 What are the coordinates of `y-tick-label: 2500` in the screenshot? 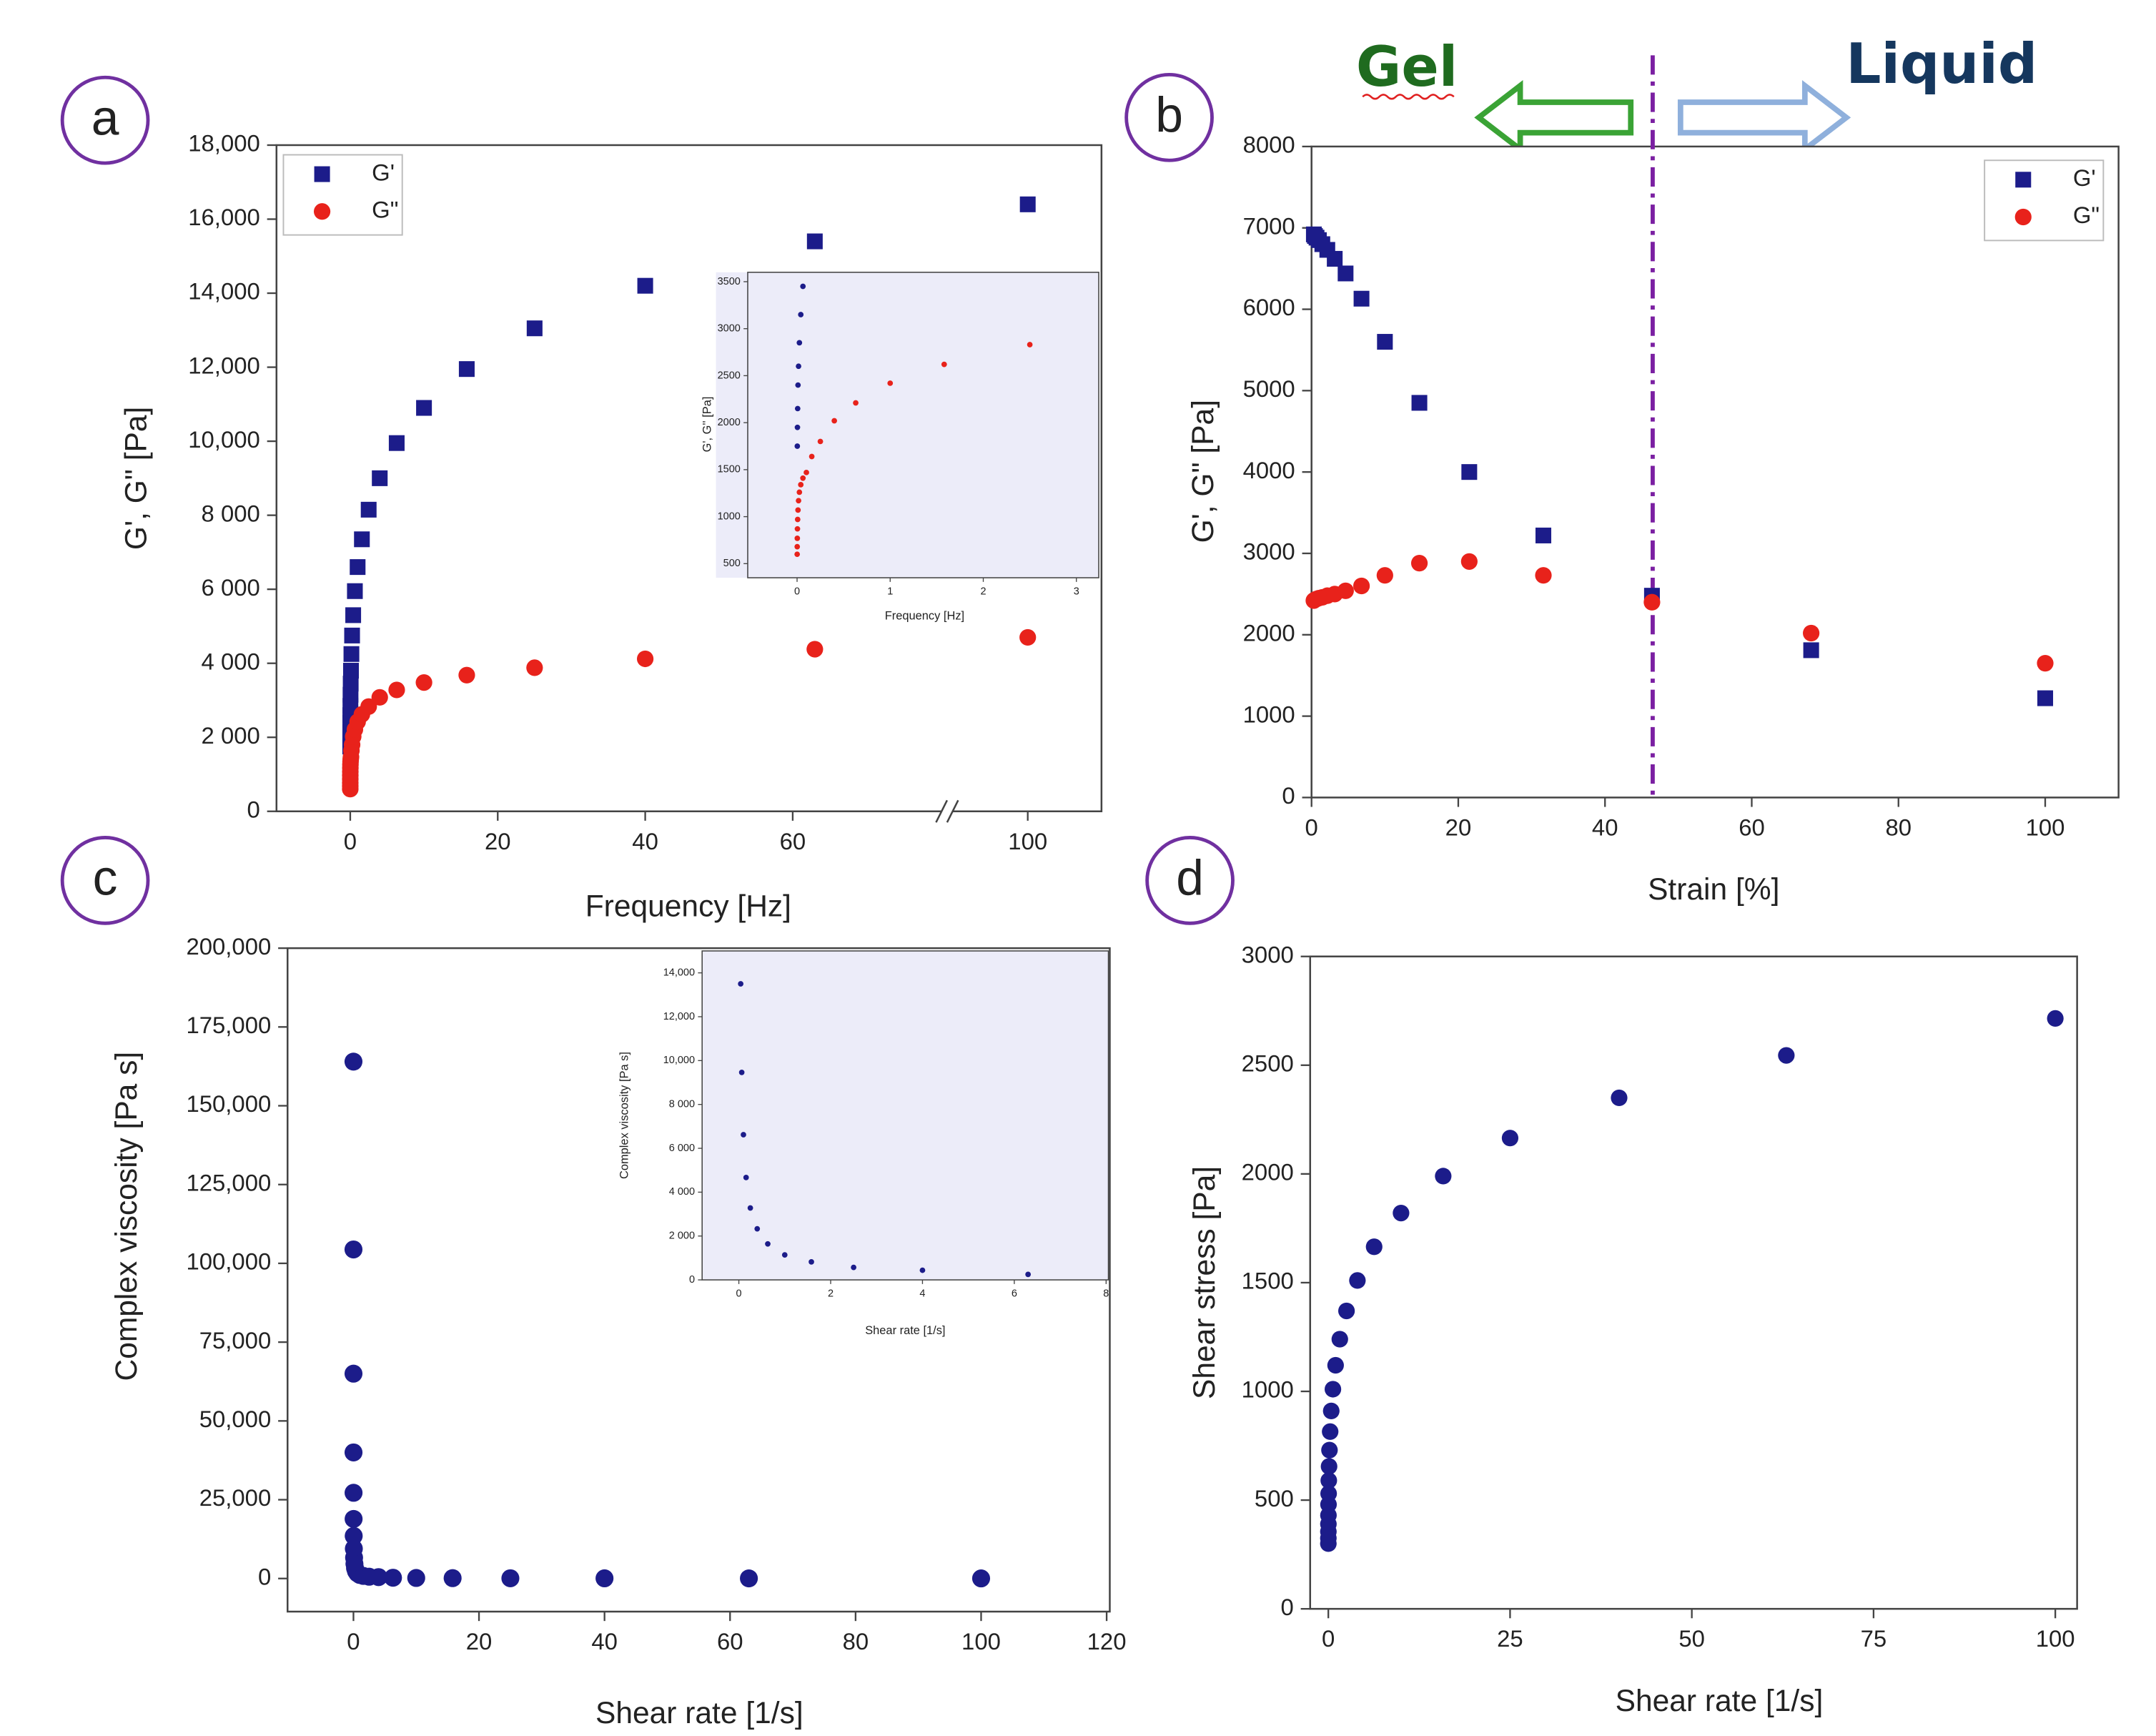 It's located at (729, 375).